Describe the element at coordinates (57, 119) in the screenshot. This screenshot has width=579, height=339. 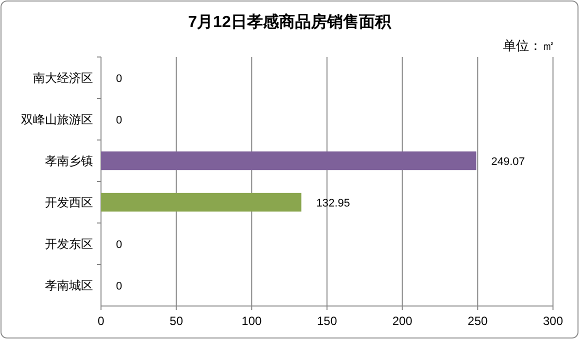
I see `y-tick-label: 双峰山旅游区` at that location.